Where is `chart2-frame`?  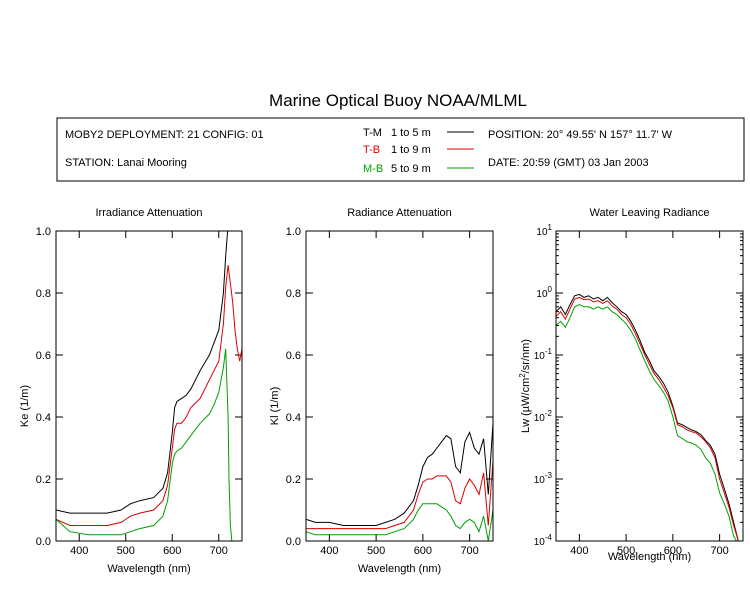 chart2-frame is located at coordinates (399, 386).